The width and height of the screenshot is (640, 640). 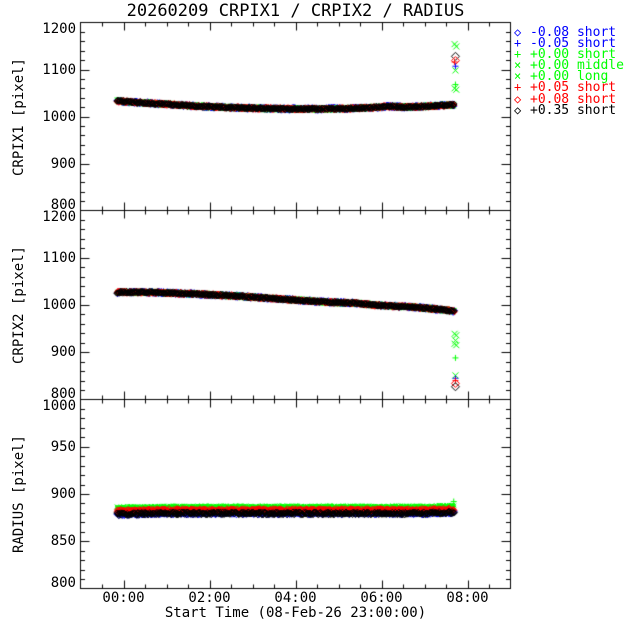 What do you see at coordinates (573, 99) in the screenshot?
I see `legend-label: +0.08 short` at bounding box center [573, 99].